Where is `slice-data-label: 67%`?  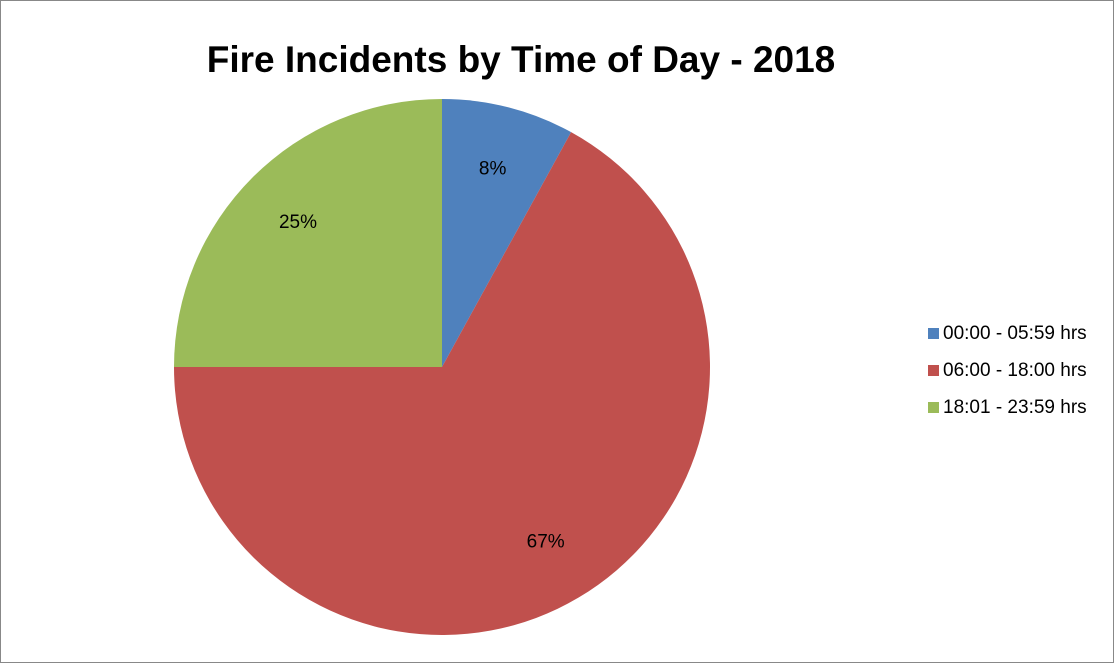
slice-data-label: 67% is located at coordinates (546, 541).